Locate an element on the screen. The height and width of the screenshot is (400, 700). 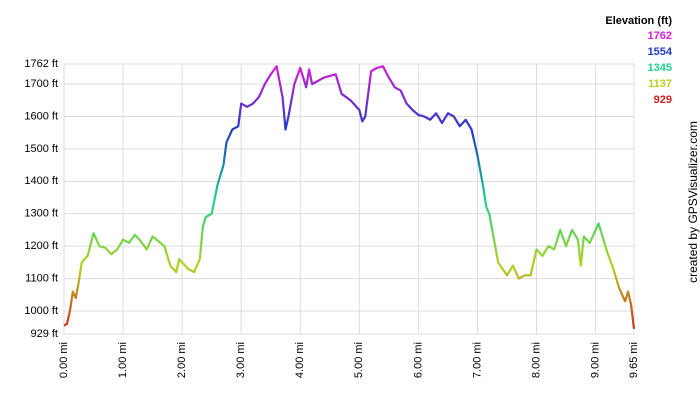
x-tick-label: 7.00 mi is located at coordinates (477, 360).